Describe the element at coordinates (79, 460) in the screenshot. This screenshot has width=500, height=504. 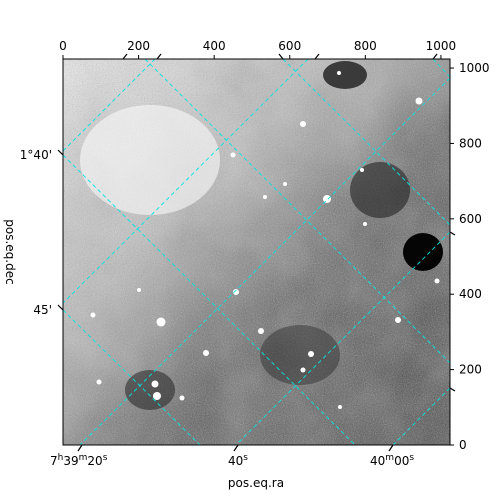
I see `ra-tick-label-1: 7h39m20s` at that location.